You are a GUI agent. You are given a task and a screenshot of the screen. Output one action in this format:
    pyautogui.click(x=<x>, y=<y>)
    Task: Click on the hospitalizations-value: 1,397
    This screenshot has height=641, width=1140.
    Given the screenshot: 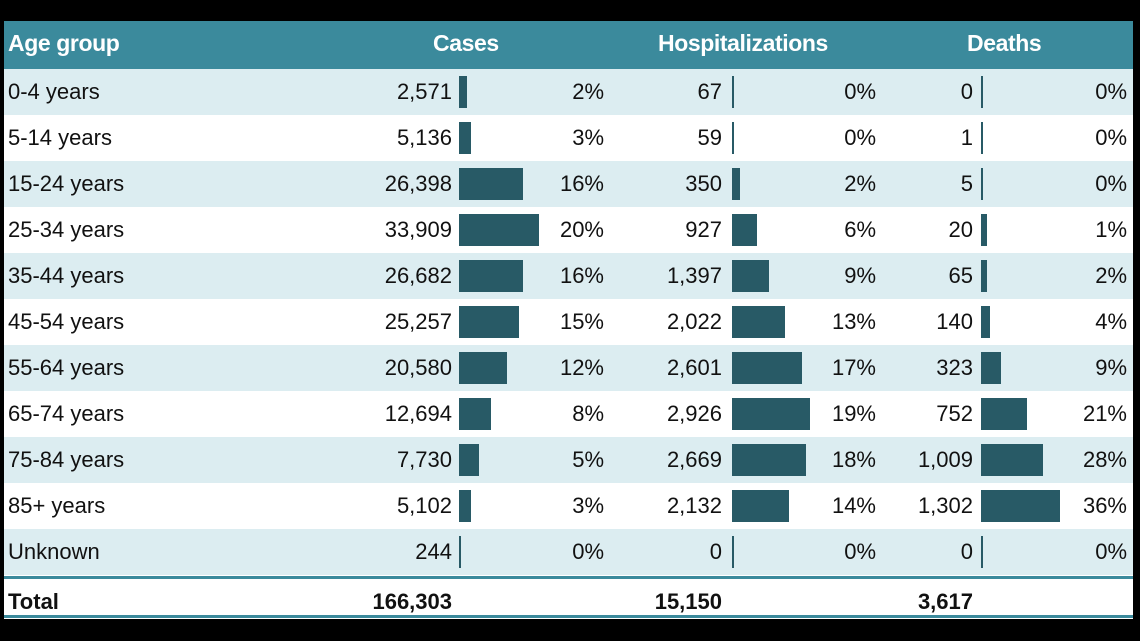 What is the action you would take?
    pyautogui.click(x=694, y=275)
    